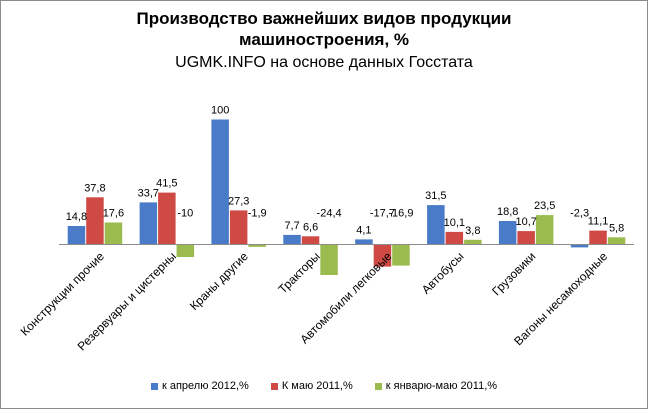  I want to click on bar-jan-may-2011-vagony-nesamohodnye, so click(616, 241).